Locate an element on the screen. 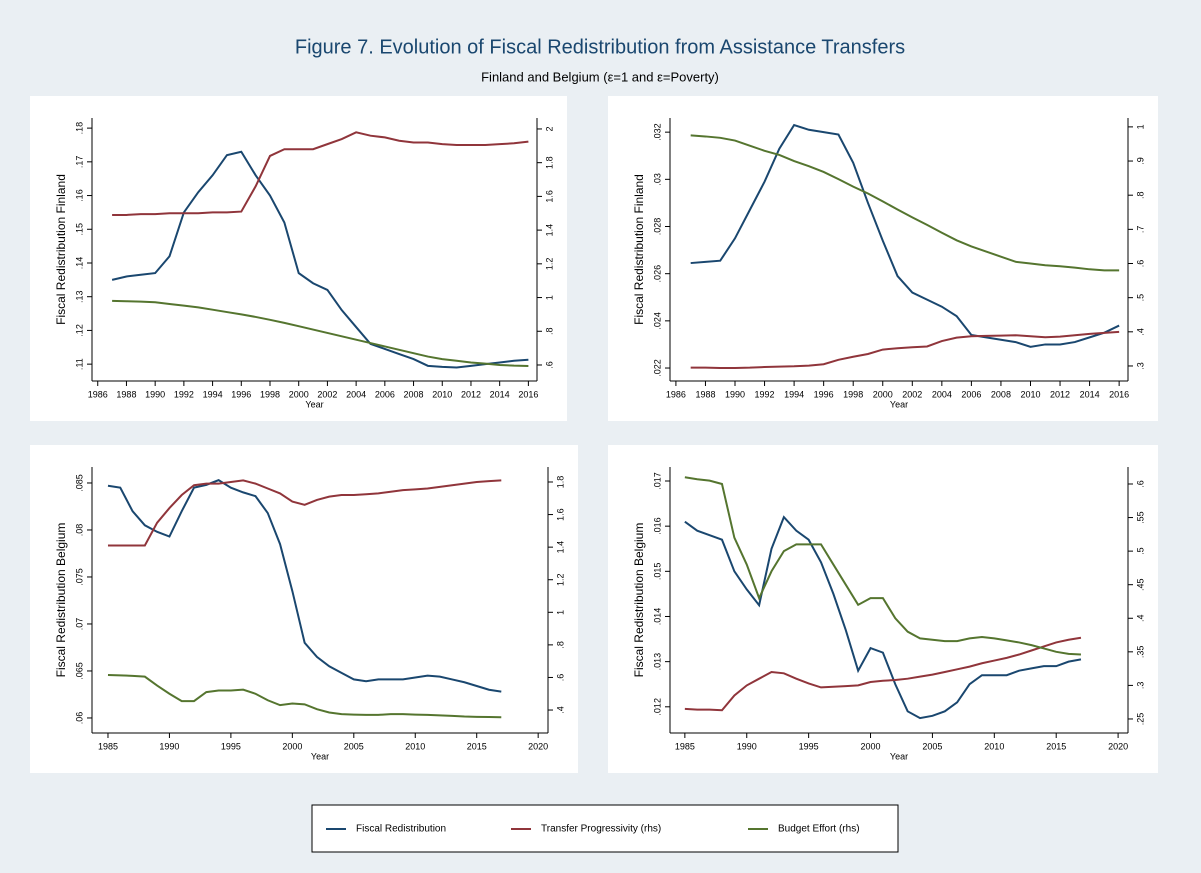  y-tick-label: .026 is located at coordinates (657, 274).